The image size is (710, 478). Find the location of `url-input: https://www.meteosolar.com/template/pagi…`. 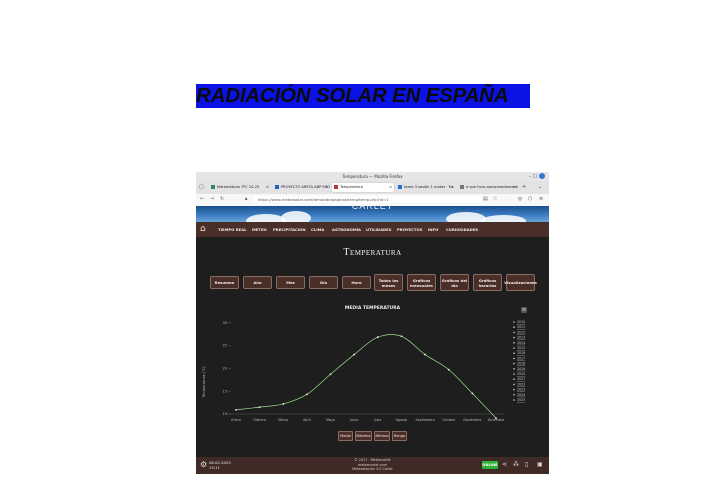

url-input: https://www.meteosolar.com/template/pagi… is located at coordinates (368, 199).